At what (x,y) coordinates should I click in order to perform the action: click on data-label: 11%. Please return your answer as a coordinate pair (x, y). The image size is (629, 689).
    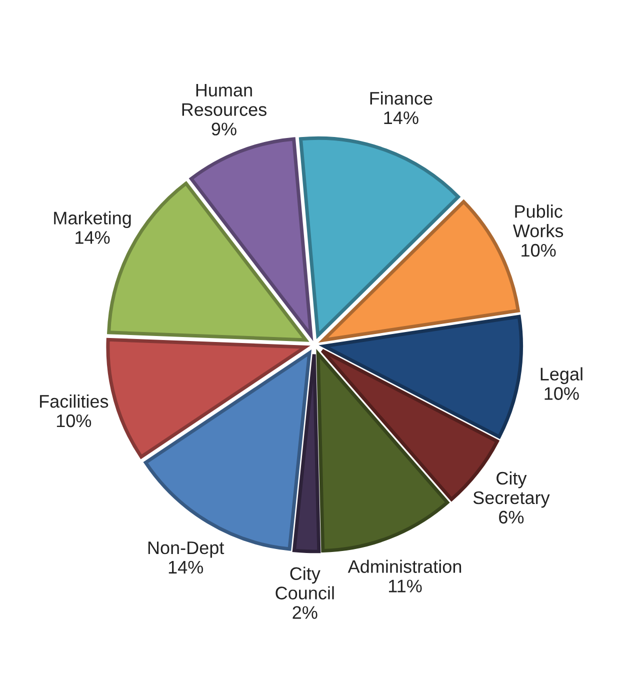
    Looking at the image, I should click on (405, 586).